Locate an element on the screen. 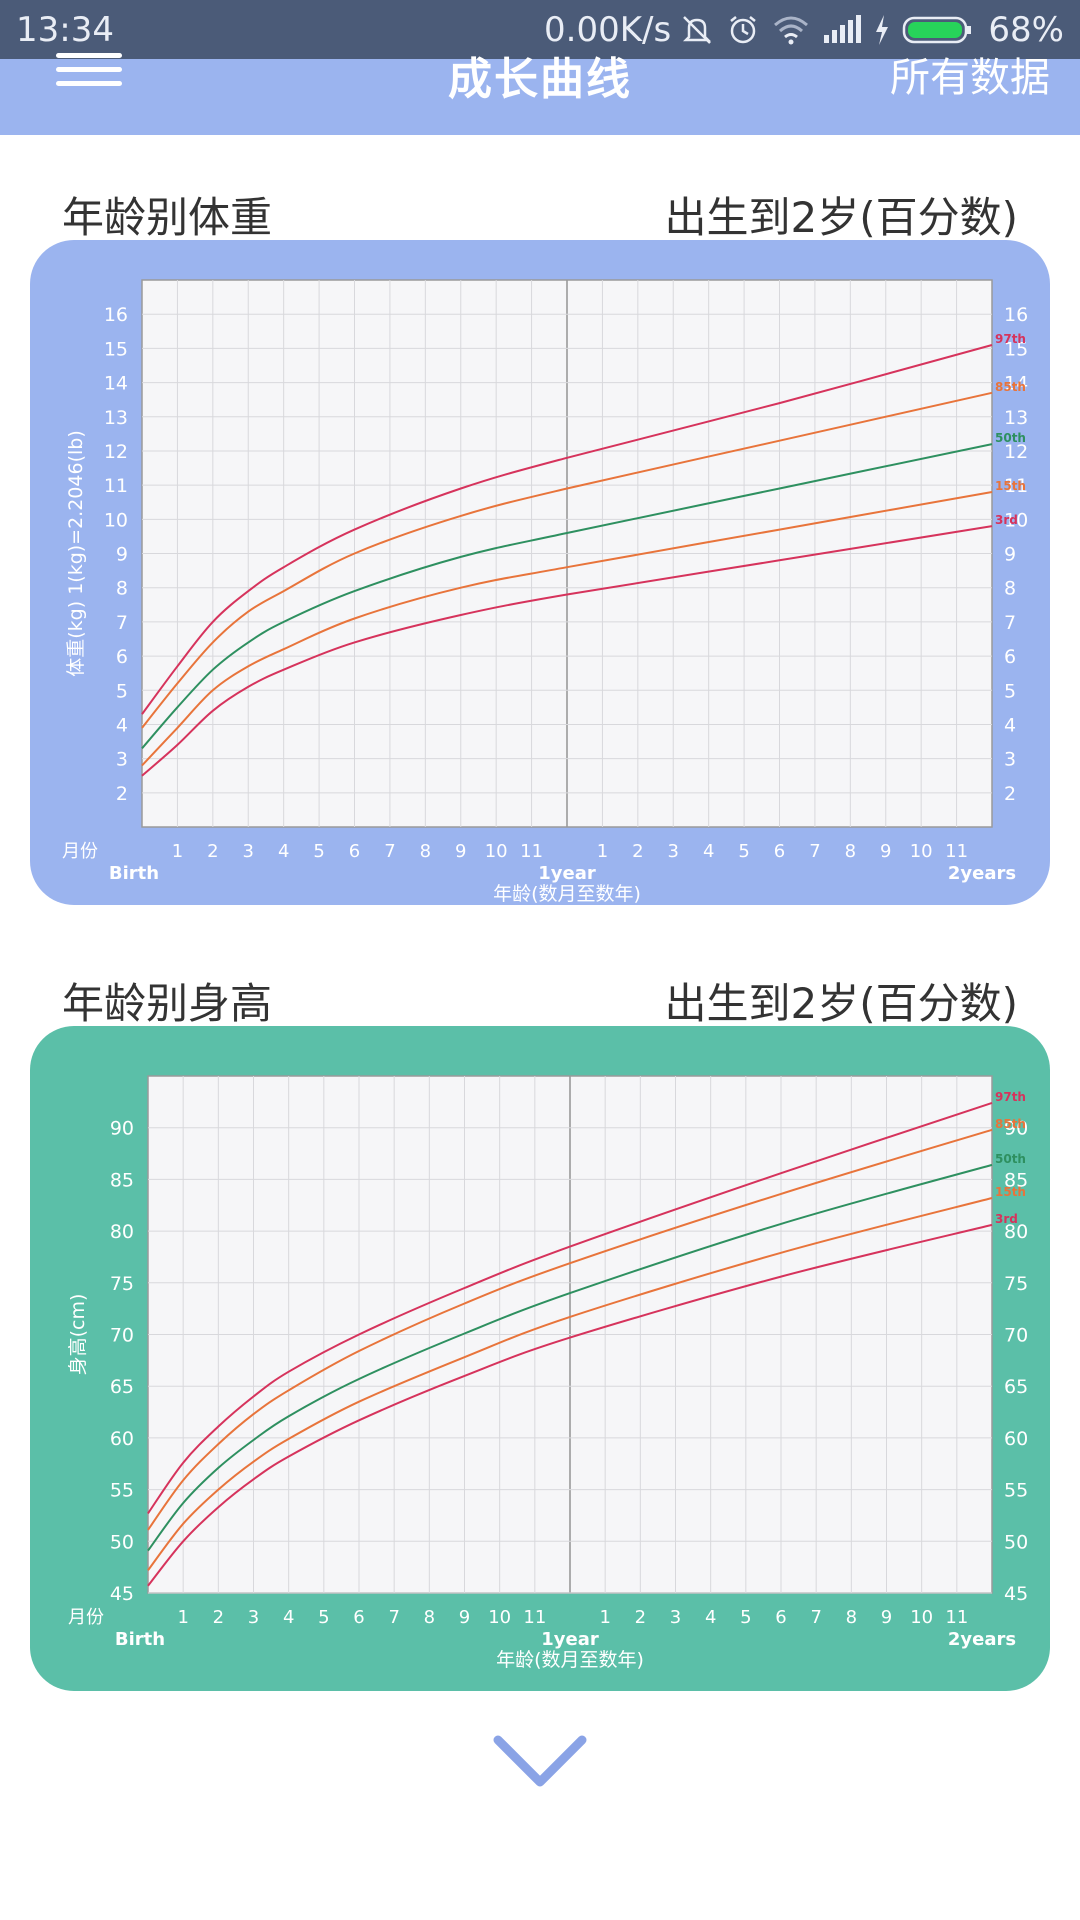 Image resolution: width=1080 pixels, height=1920 pixels. x-tick-label: 2 is located at coordinates (212, 851).